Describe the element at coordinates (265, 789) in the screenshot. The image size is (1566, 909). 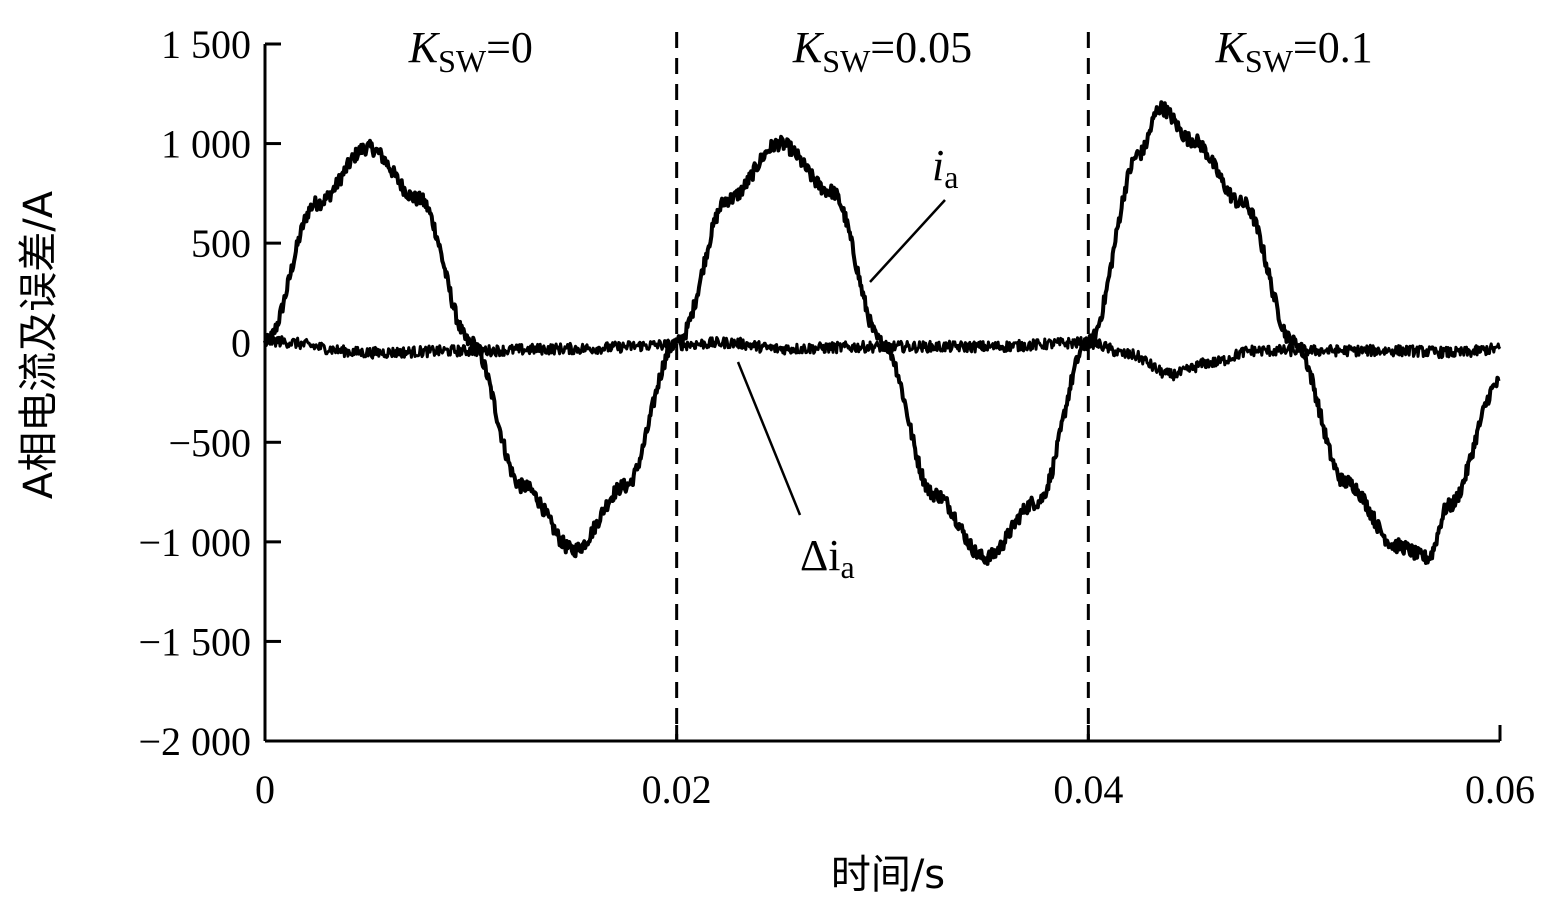
I see `x-tick-label: 0` at that location.